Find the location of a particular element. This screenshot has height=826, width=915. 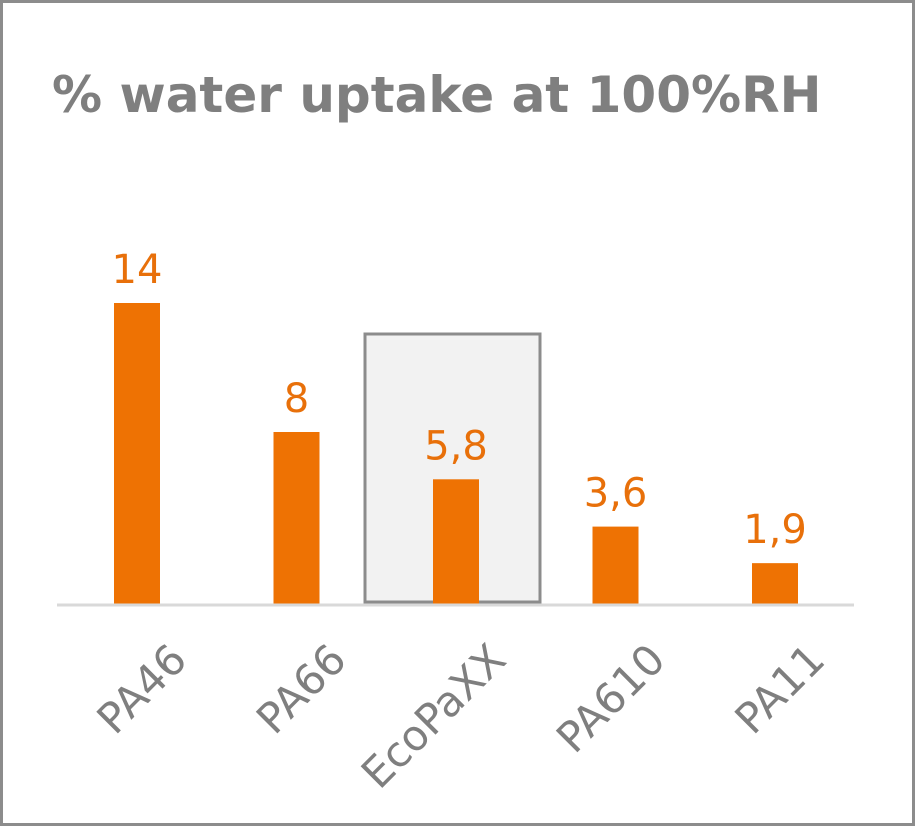

category-label-pa11: PA11 is located at coordinates (779, 688).